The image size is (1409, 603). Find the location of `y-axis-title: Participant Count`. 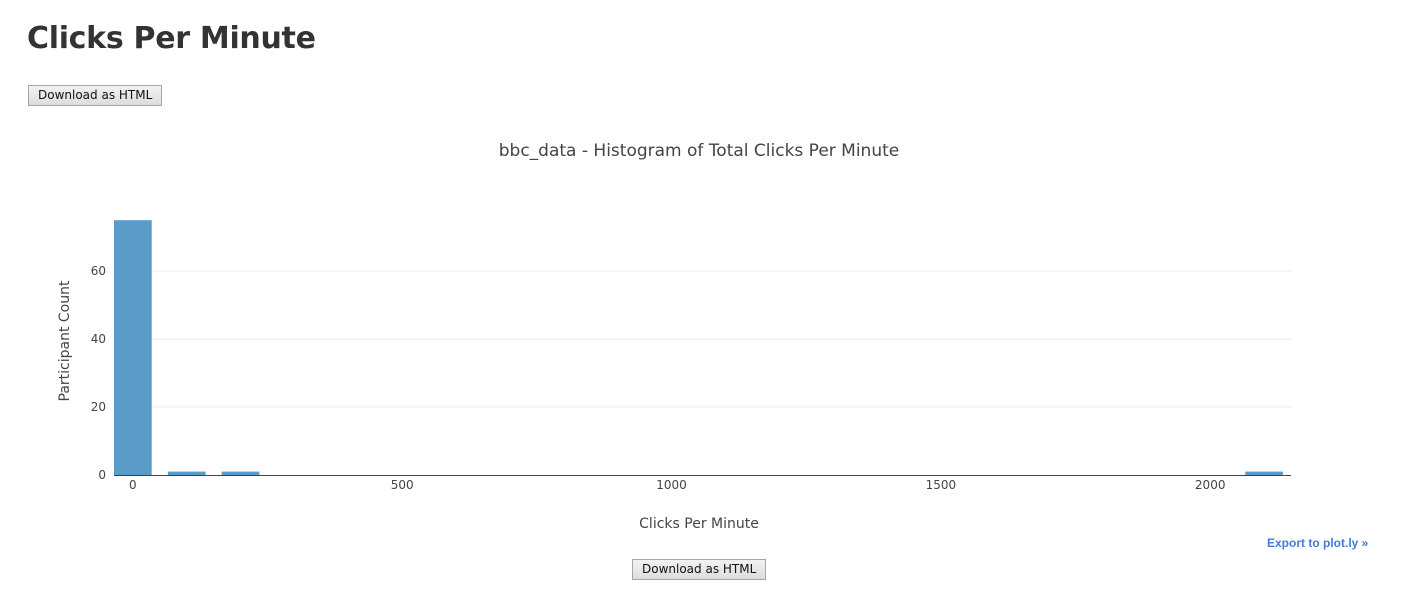

y-axis-title: Participant Count is located at coordinates (65, 340).